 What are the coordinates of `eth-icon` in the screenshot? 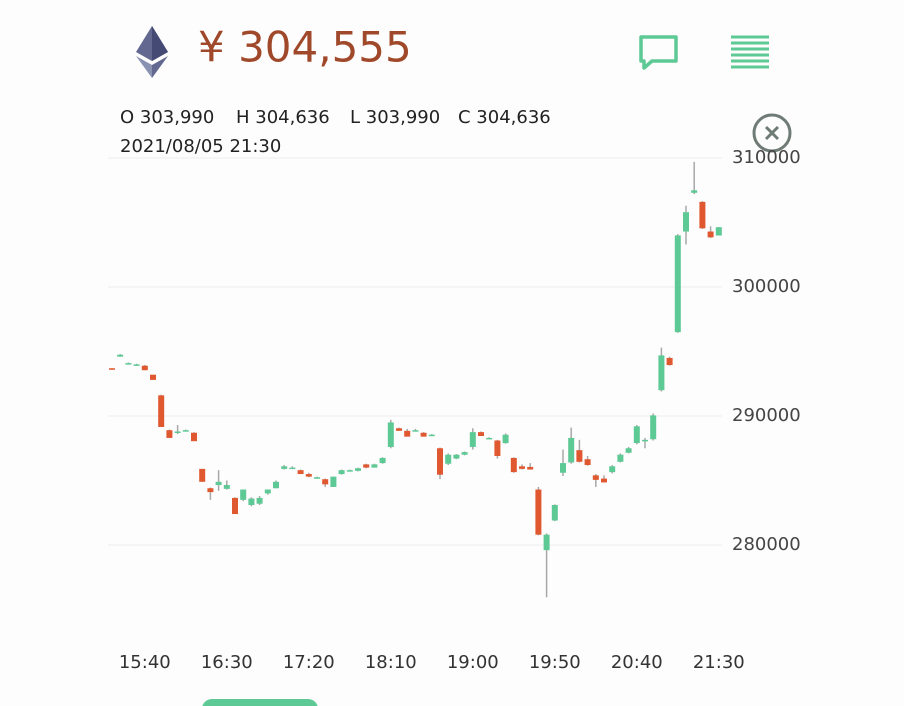 It's located at (152, 52).